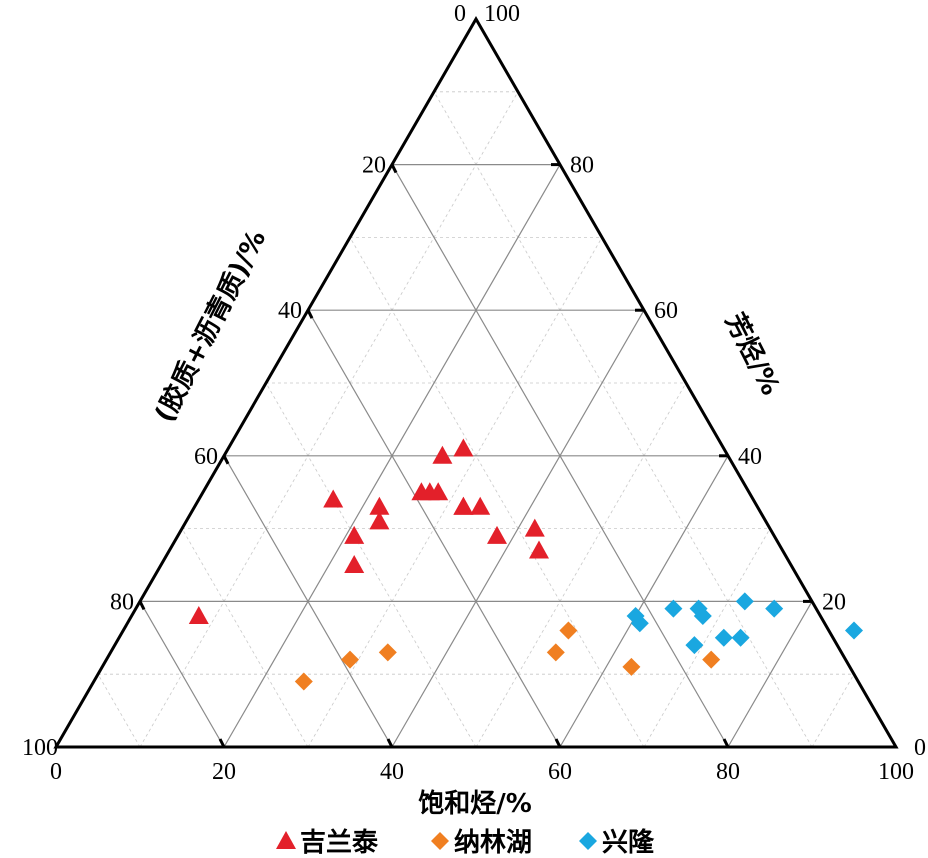 Image resolution: width=928 pixels, height=858 pixels. What do you see at coordinates (210, 326) in the screenshot?
I see `axis-label-left: (胶质+沥青质)/%` at bounding box center [210, 326].